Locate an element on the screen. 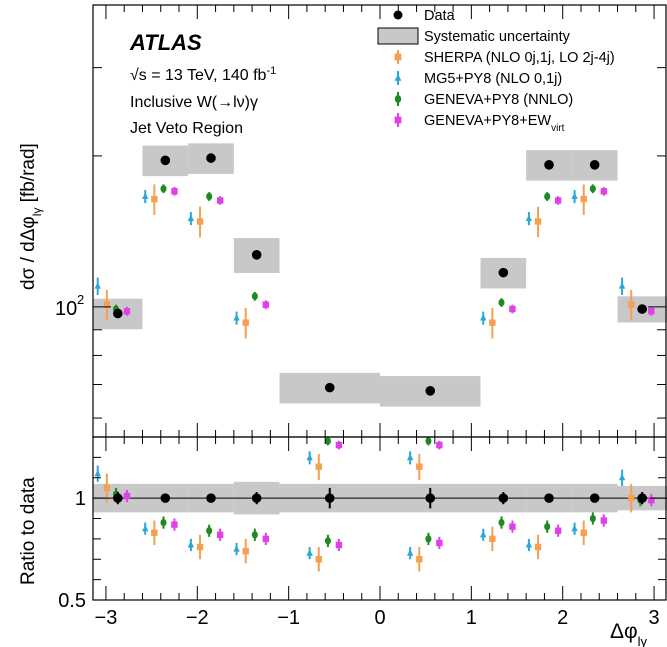 Image resolution: width=667 pixels, height=647 pixels. ratio-axis-label: Ratio to data is located at coordinates (28, 531).